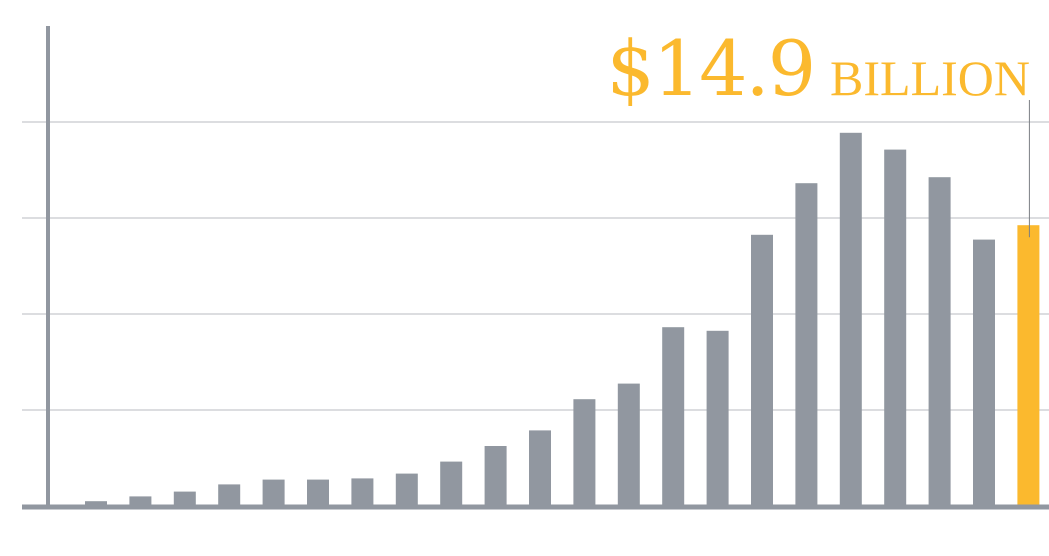  What do you see at coordinates (710, 68) in the screenshot?
I see `callout-amount: $14.9` at bounding box center [710, 68].